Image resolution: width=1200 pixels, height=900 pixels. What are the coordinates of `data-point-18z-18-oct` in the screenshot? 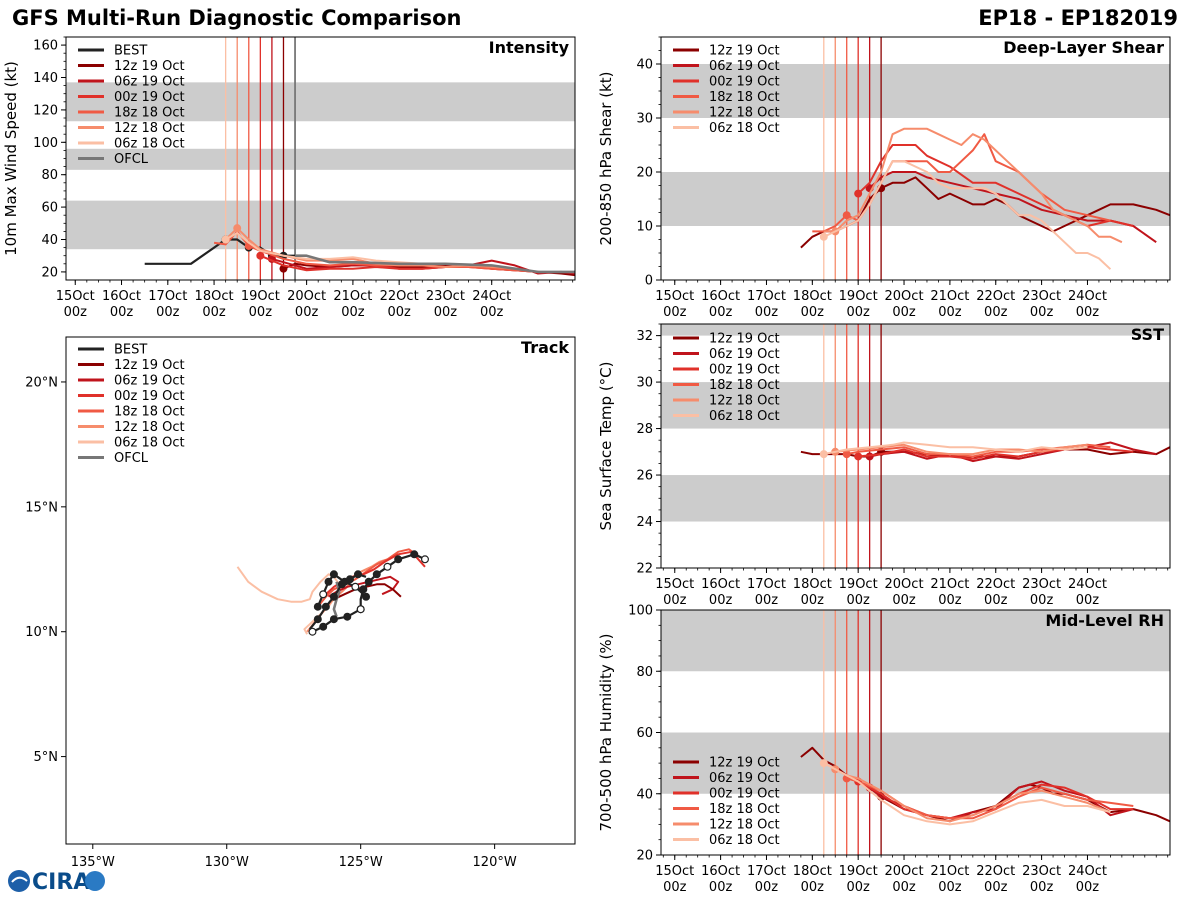 It's located at (846, 215).